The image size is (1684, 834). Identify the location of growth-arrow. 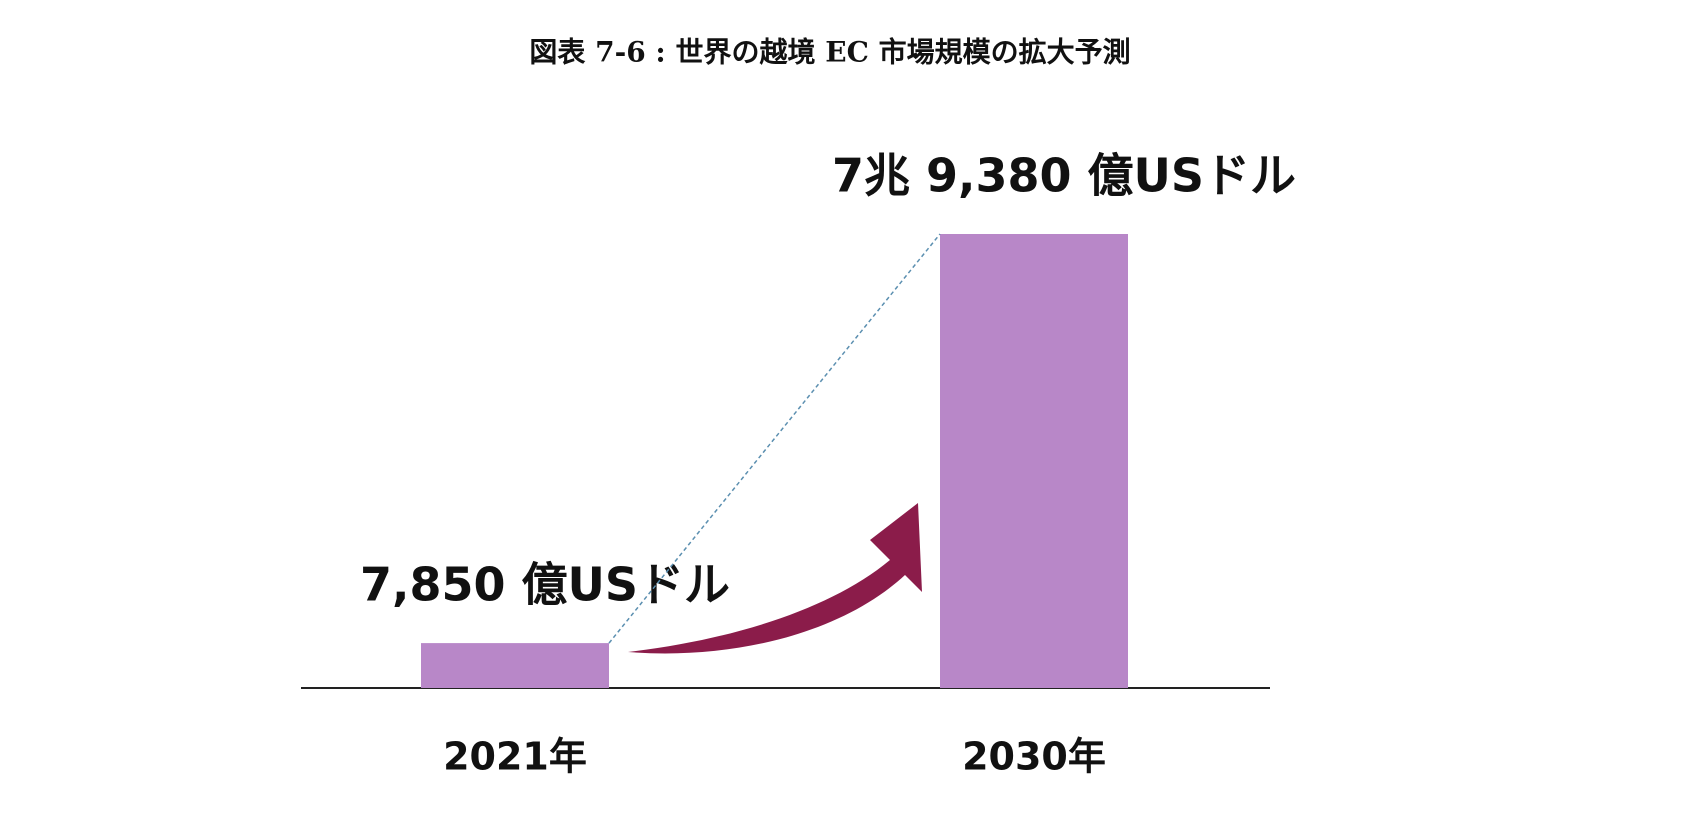
(775, 578).